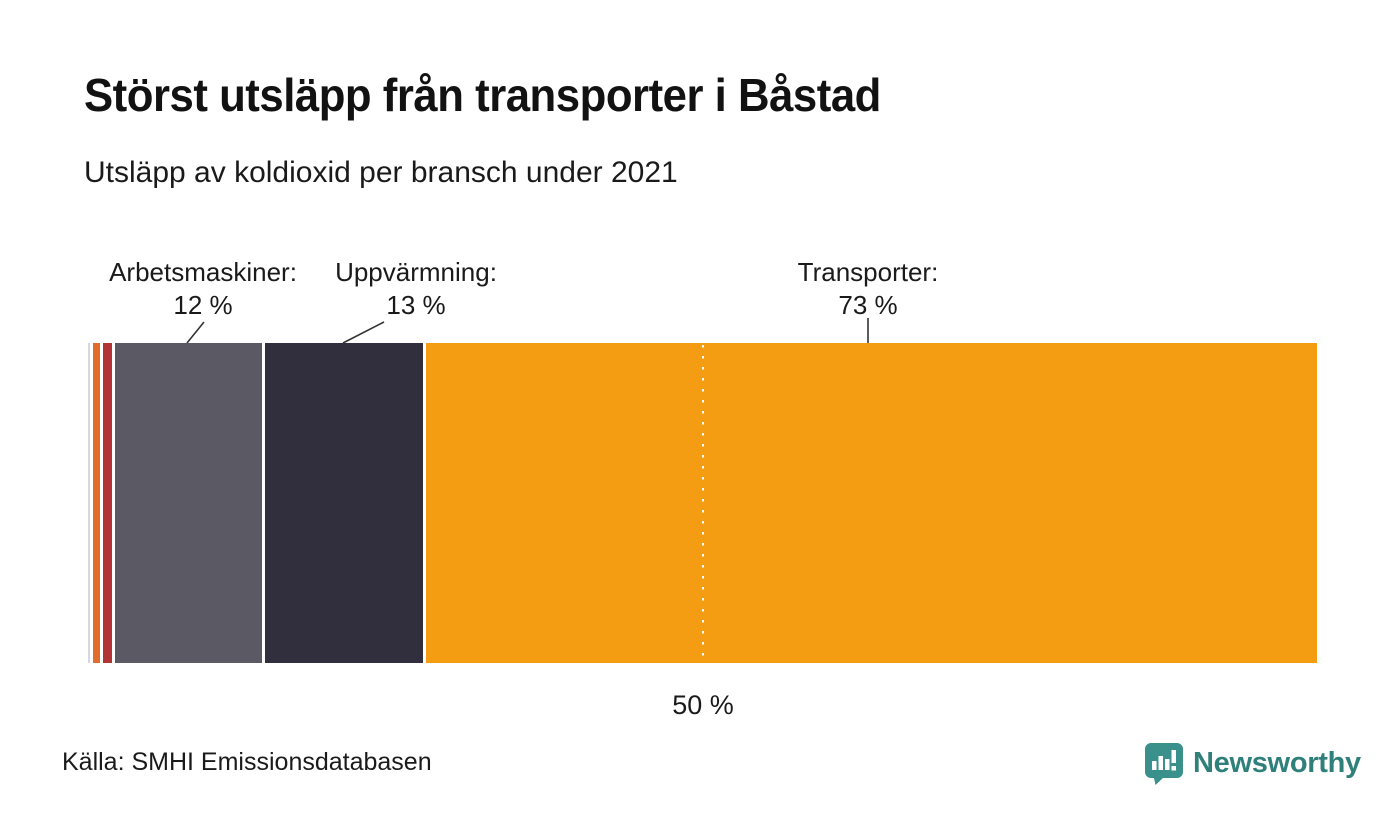  Describe the element at coordinates (482, 95) in the screenshot. I see `chart-title: Störst utsläpp från transporter i Båstad` at that location.